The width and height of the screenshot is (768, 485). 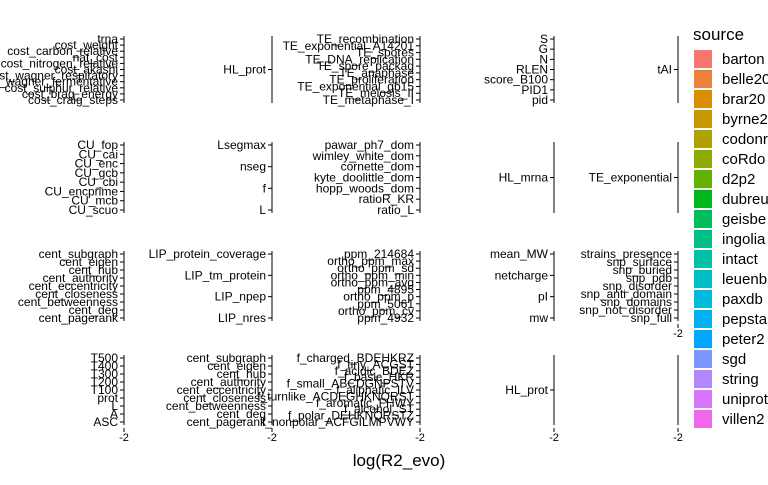 I want to click on y-tick-label: snp_surface, so click(x=640, y=262).